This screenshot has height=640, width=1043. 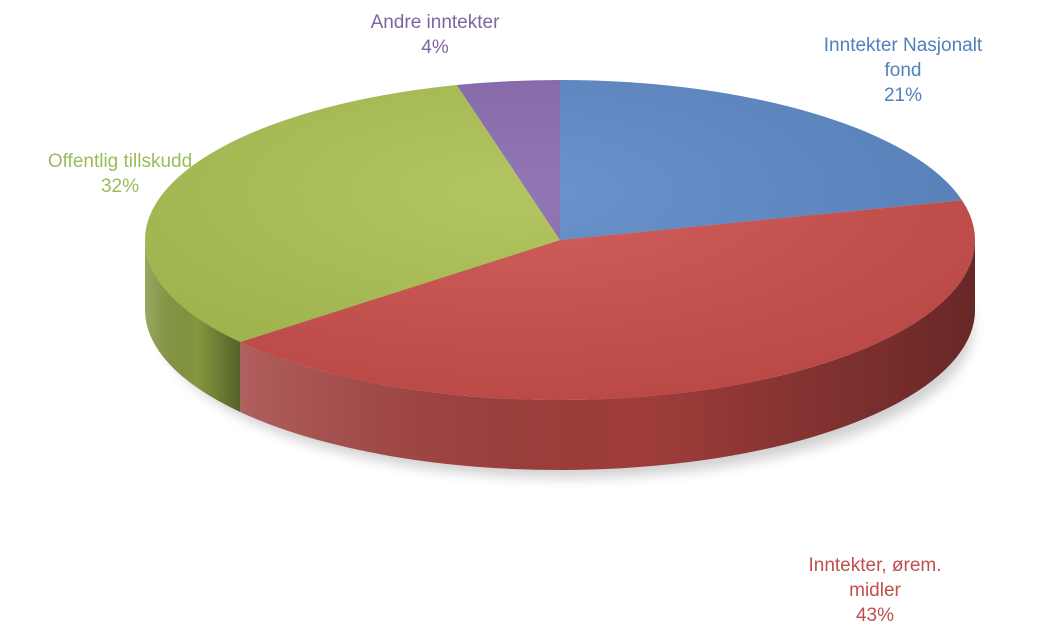 I want to click on slice-label-inntekter-nasjonalt-fond: Inntekter Nasjonalt fond 21%, so click(x=903, y=70).